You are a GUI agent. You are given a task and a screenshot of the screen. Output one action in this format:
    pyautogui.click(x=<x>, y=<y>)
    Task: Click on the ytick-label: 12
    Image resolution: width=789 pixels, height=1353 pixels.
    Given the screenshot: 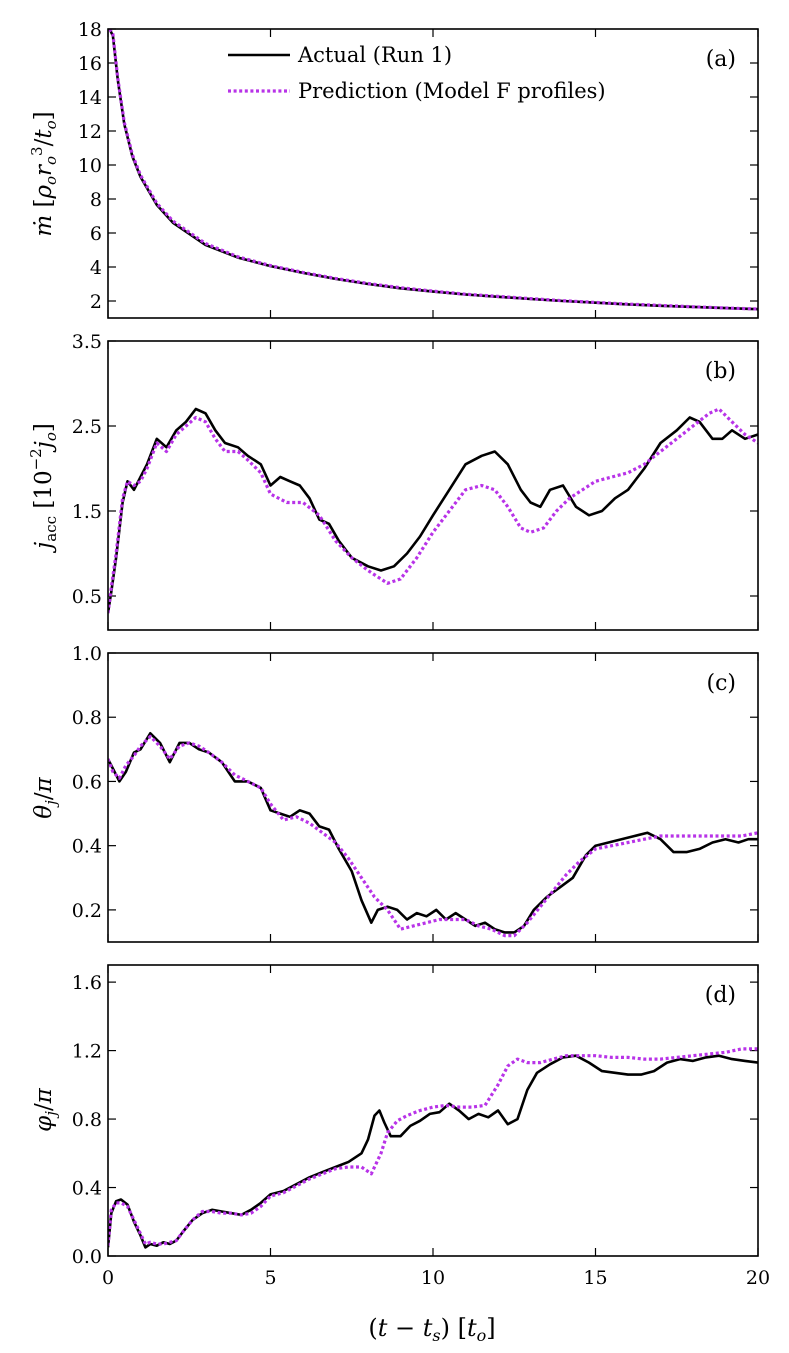 What is the action you would take?
    pyautogui.click(x=90, y=132)
    